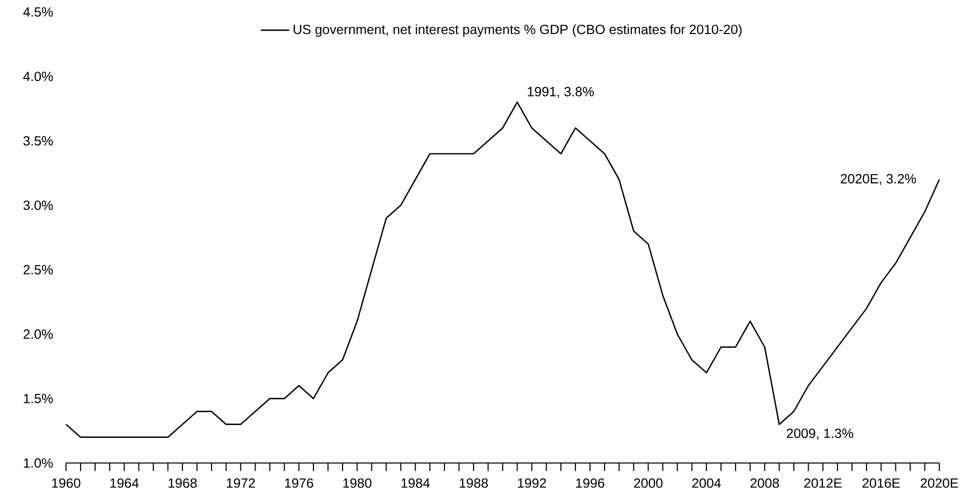  Describe the element at coordinates (38, 141) in the screenshot. I see `y-tick-label: 3.5%` at that location.